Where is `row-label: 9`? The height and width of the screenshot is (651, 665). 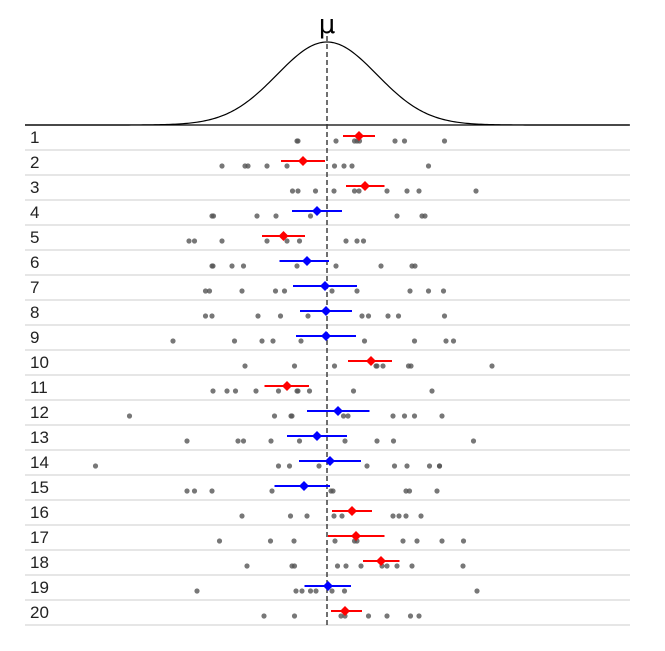
row-label: 9 is located at coordinates (34, 337).